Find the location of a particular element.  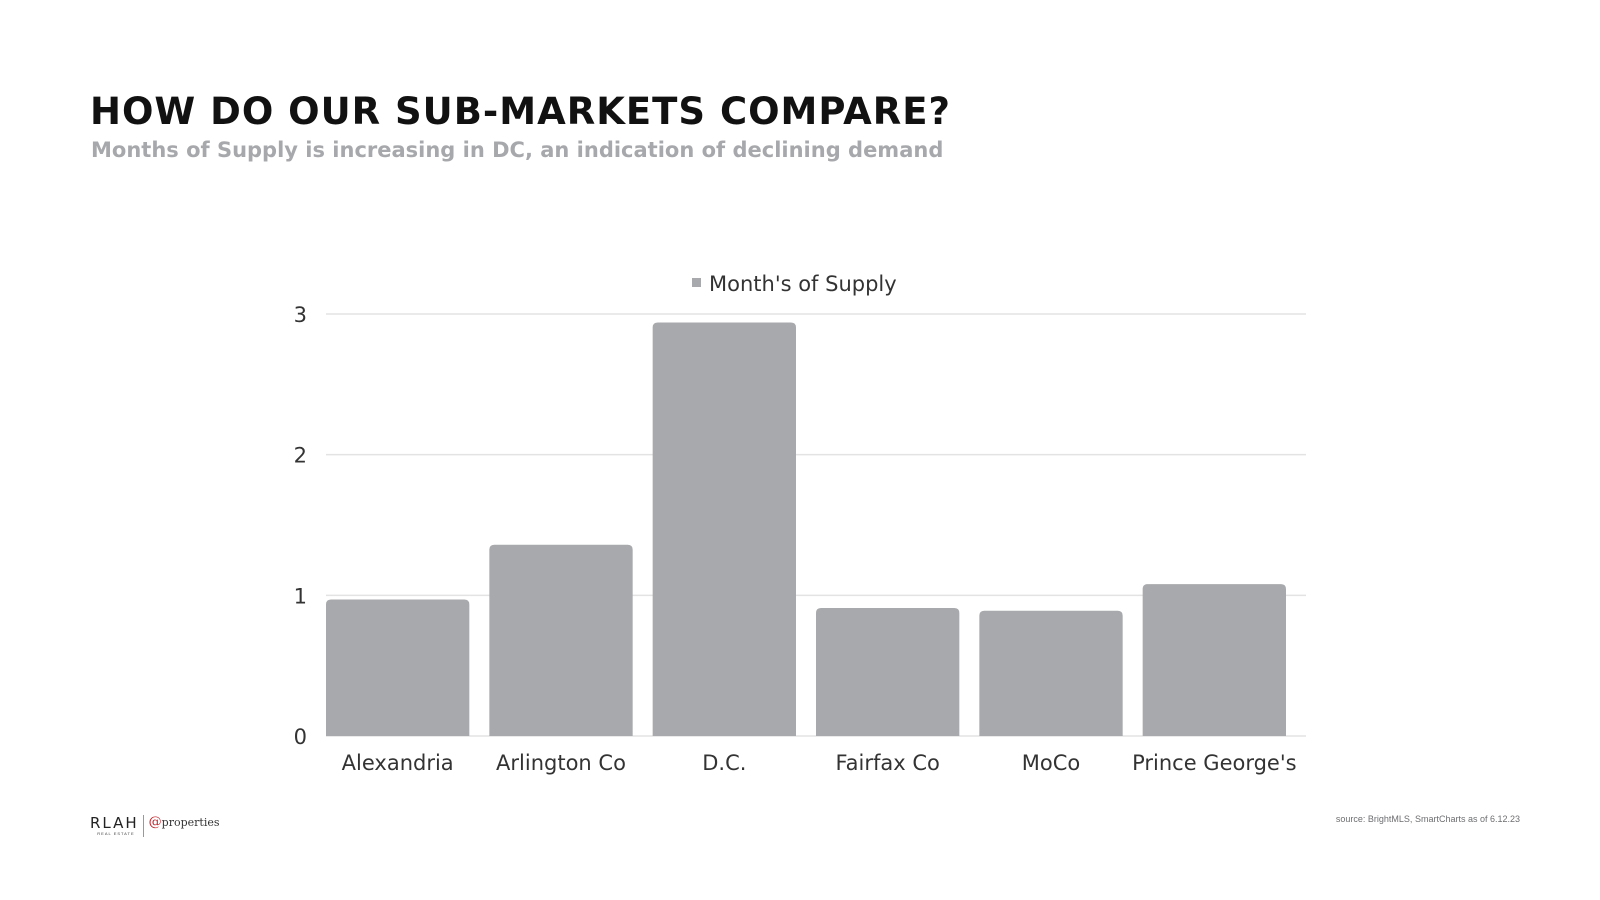

x-tick-label: MoCo is located at coordinates (1051, 763).